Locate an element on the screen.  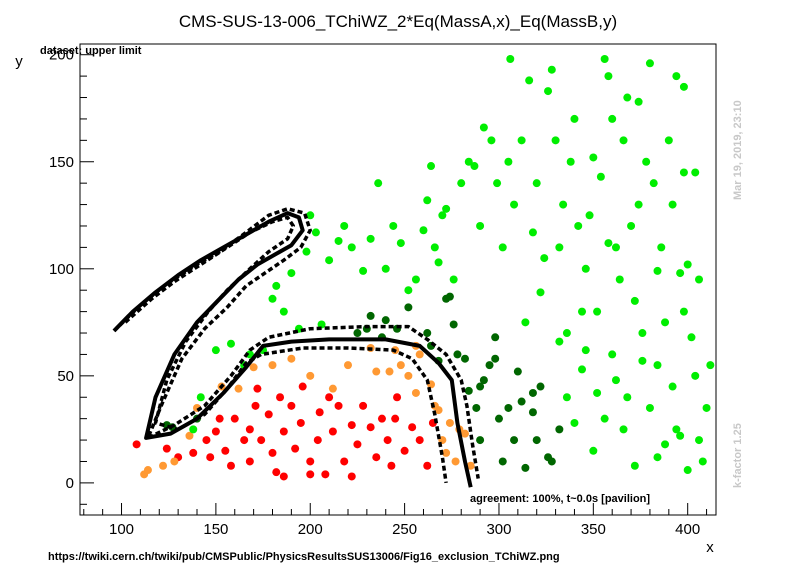
y-tick-label: 0 is located at coordinates (70, 483).